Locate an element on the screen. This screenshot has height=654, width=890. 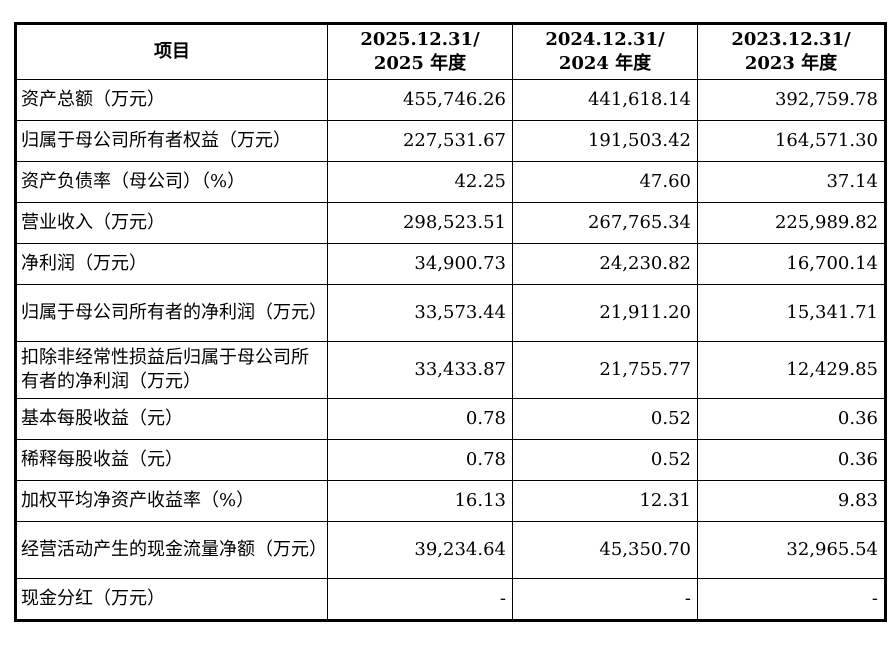
value-cell: 33,573.44 is located at coordinates (420, 313).